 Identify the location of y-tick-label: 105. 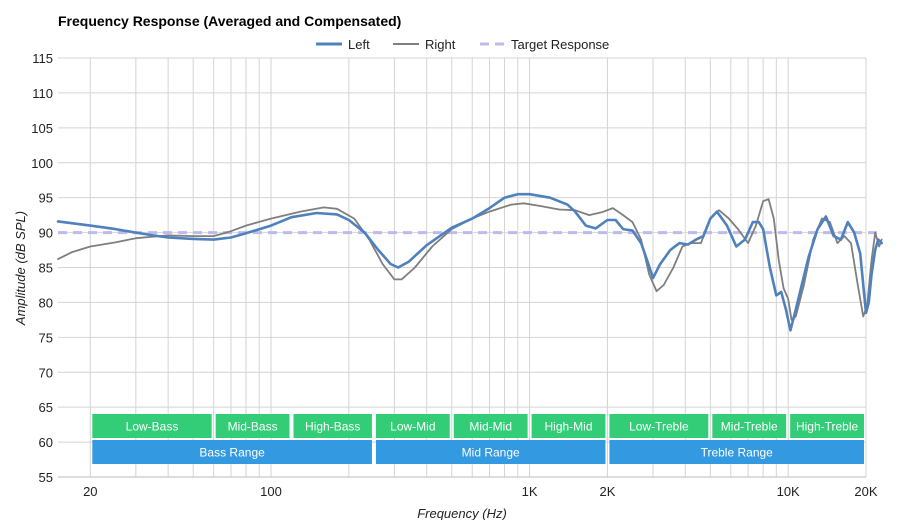
(42, 128).